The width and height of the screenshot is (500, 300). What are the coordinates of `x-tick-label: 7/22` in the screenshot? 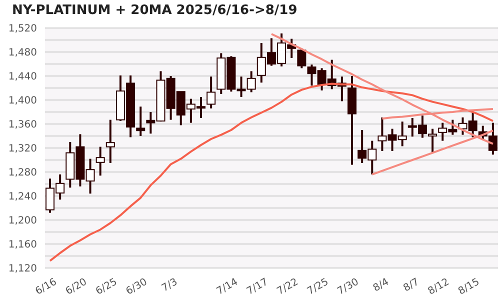 It's located at (287, 287).